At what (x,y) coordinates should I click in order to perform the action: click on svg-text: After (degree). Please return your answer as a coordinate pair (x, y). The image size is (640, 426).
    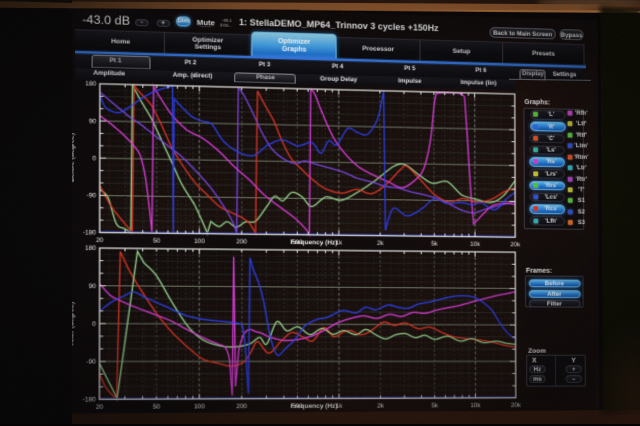
    Looking at the image, I should click on (70, 324).